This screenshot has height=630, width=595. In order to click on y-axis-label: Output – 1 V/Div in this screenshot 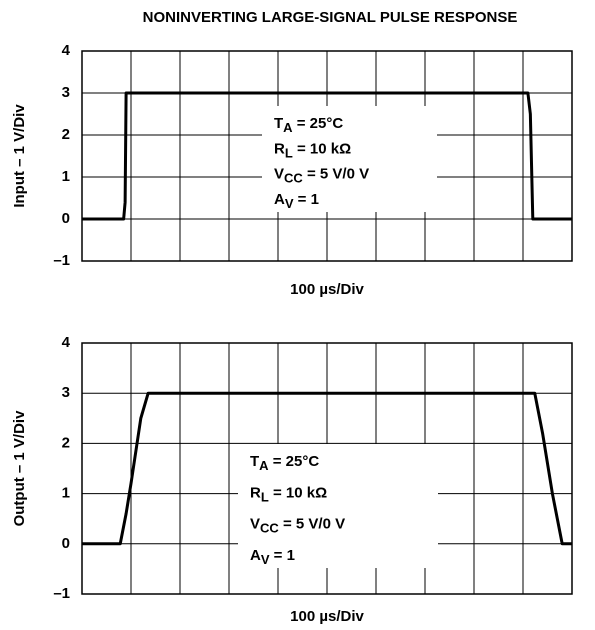, I will do `click(19, 468)`.